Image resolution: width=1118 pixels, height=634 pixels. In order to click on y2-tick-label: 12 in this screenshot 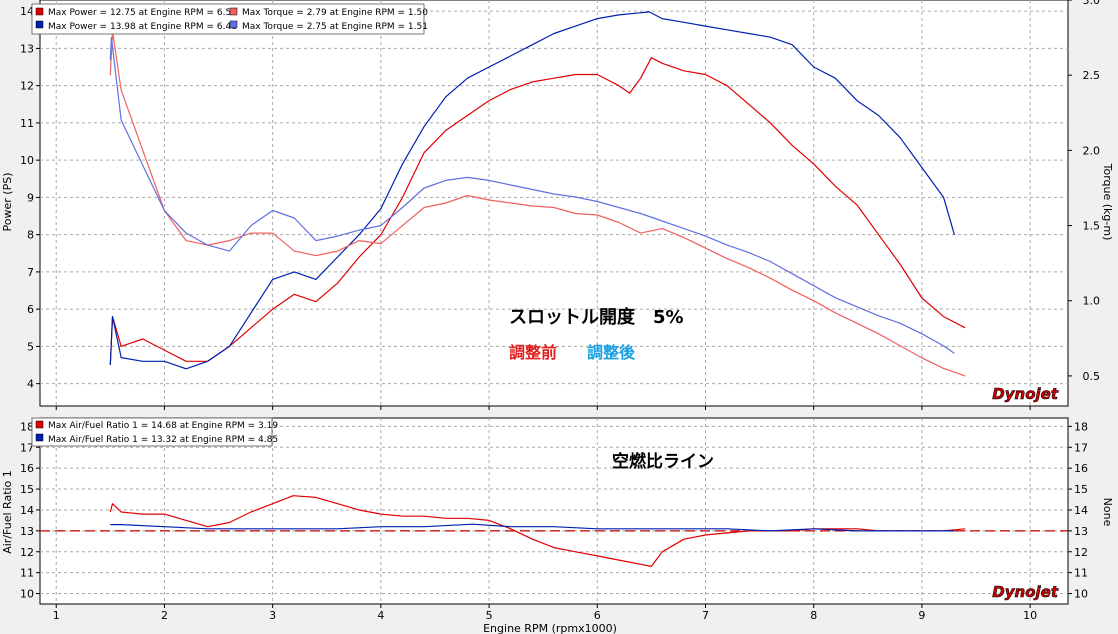, I will do `click(1081, 552)`.